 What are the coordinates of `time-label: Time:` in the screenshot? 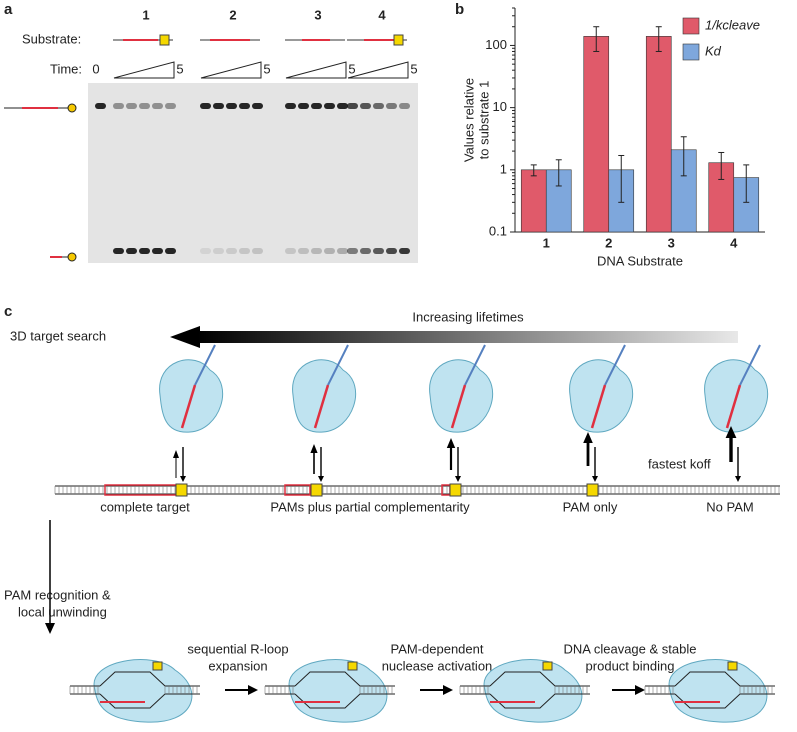 It's located at (66, 68).